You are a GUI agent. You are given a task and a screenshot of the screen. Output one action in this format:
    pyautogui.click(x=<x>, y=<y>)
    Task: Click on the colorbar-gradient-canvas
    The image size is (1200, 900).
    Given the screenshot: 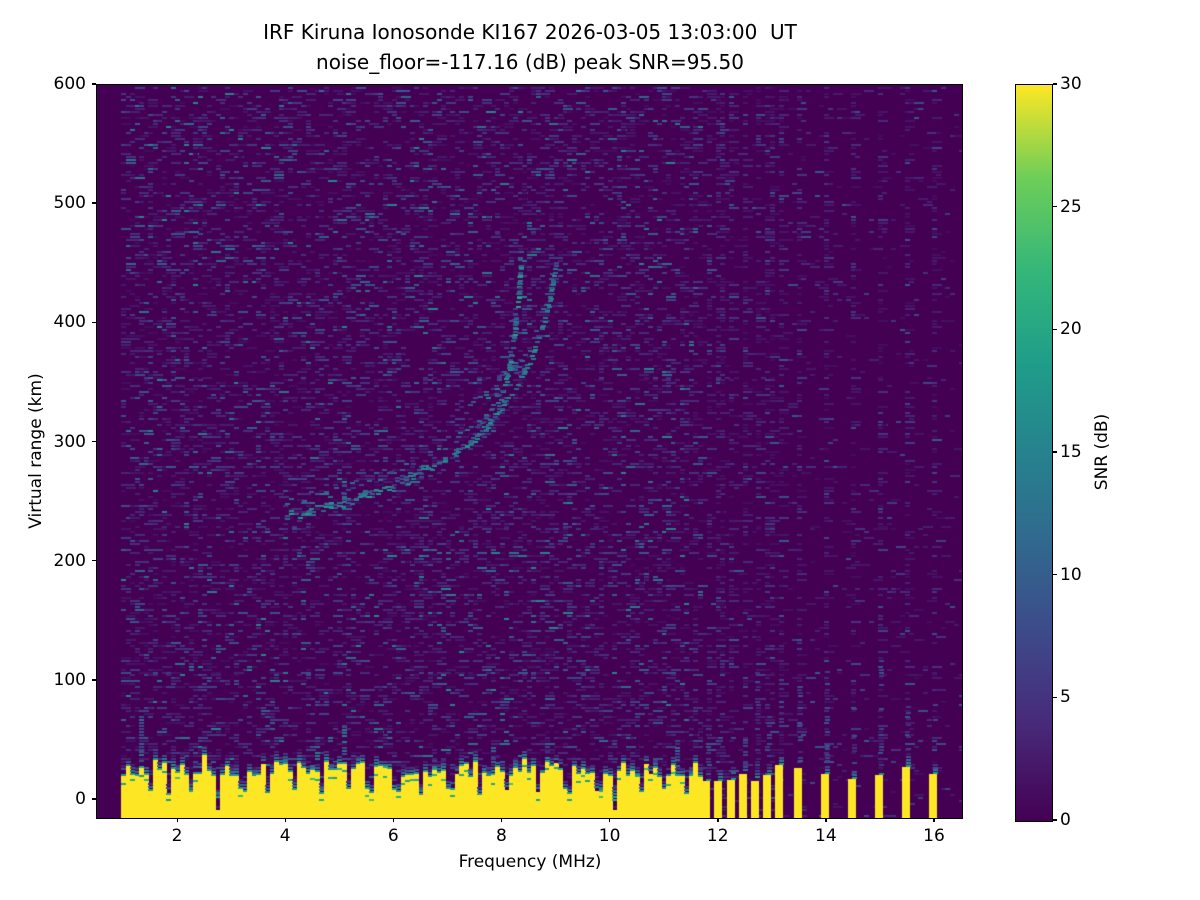 What is the action you would take?
    pyautogui.click(x=1034, y=453)
    